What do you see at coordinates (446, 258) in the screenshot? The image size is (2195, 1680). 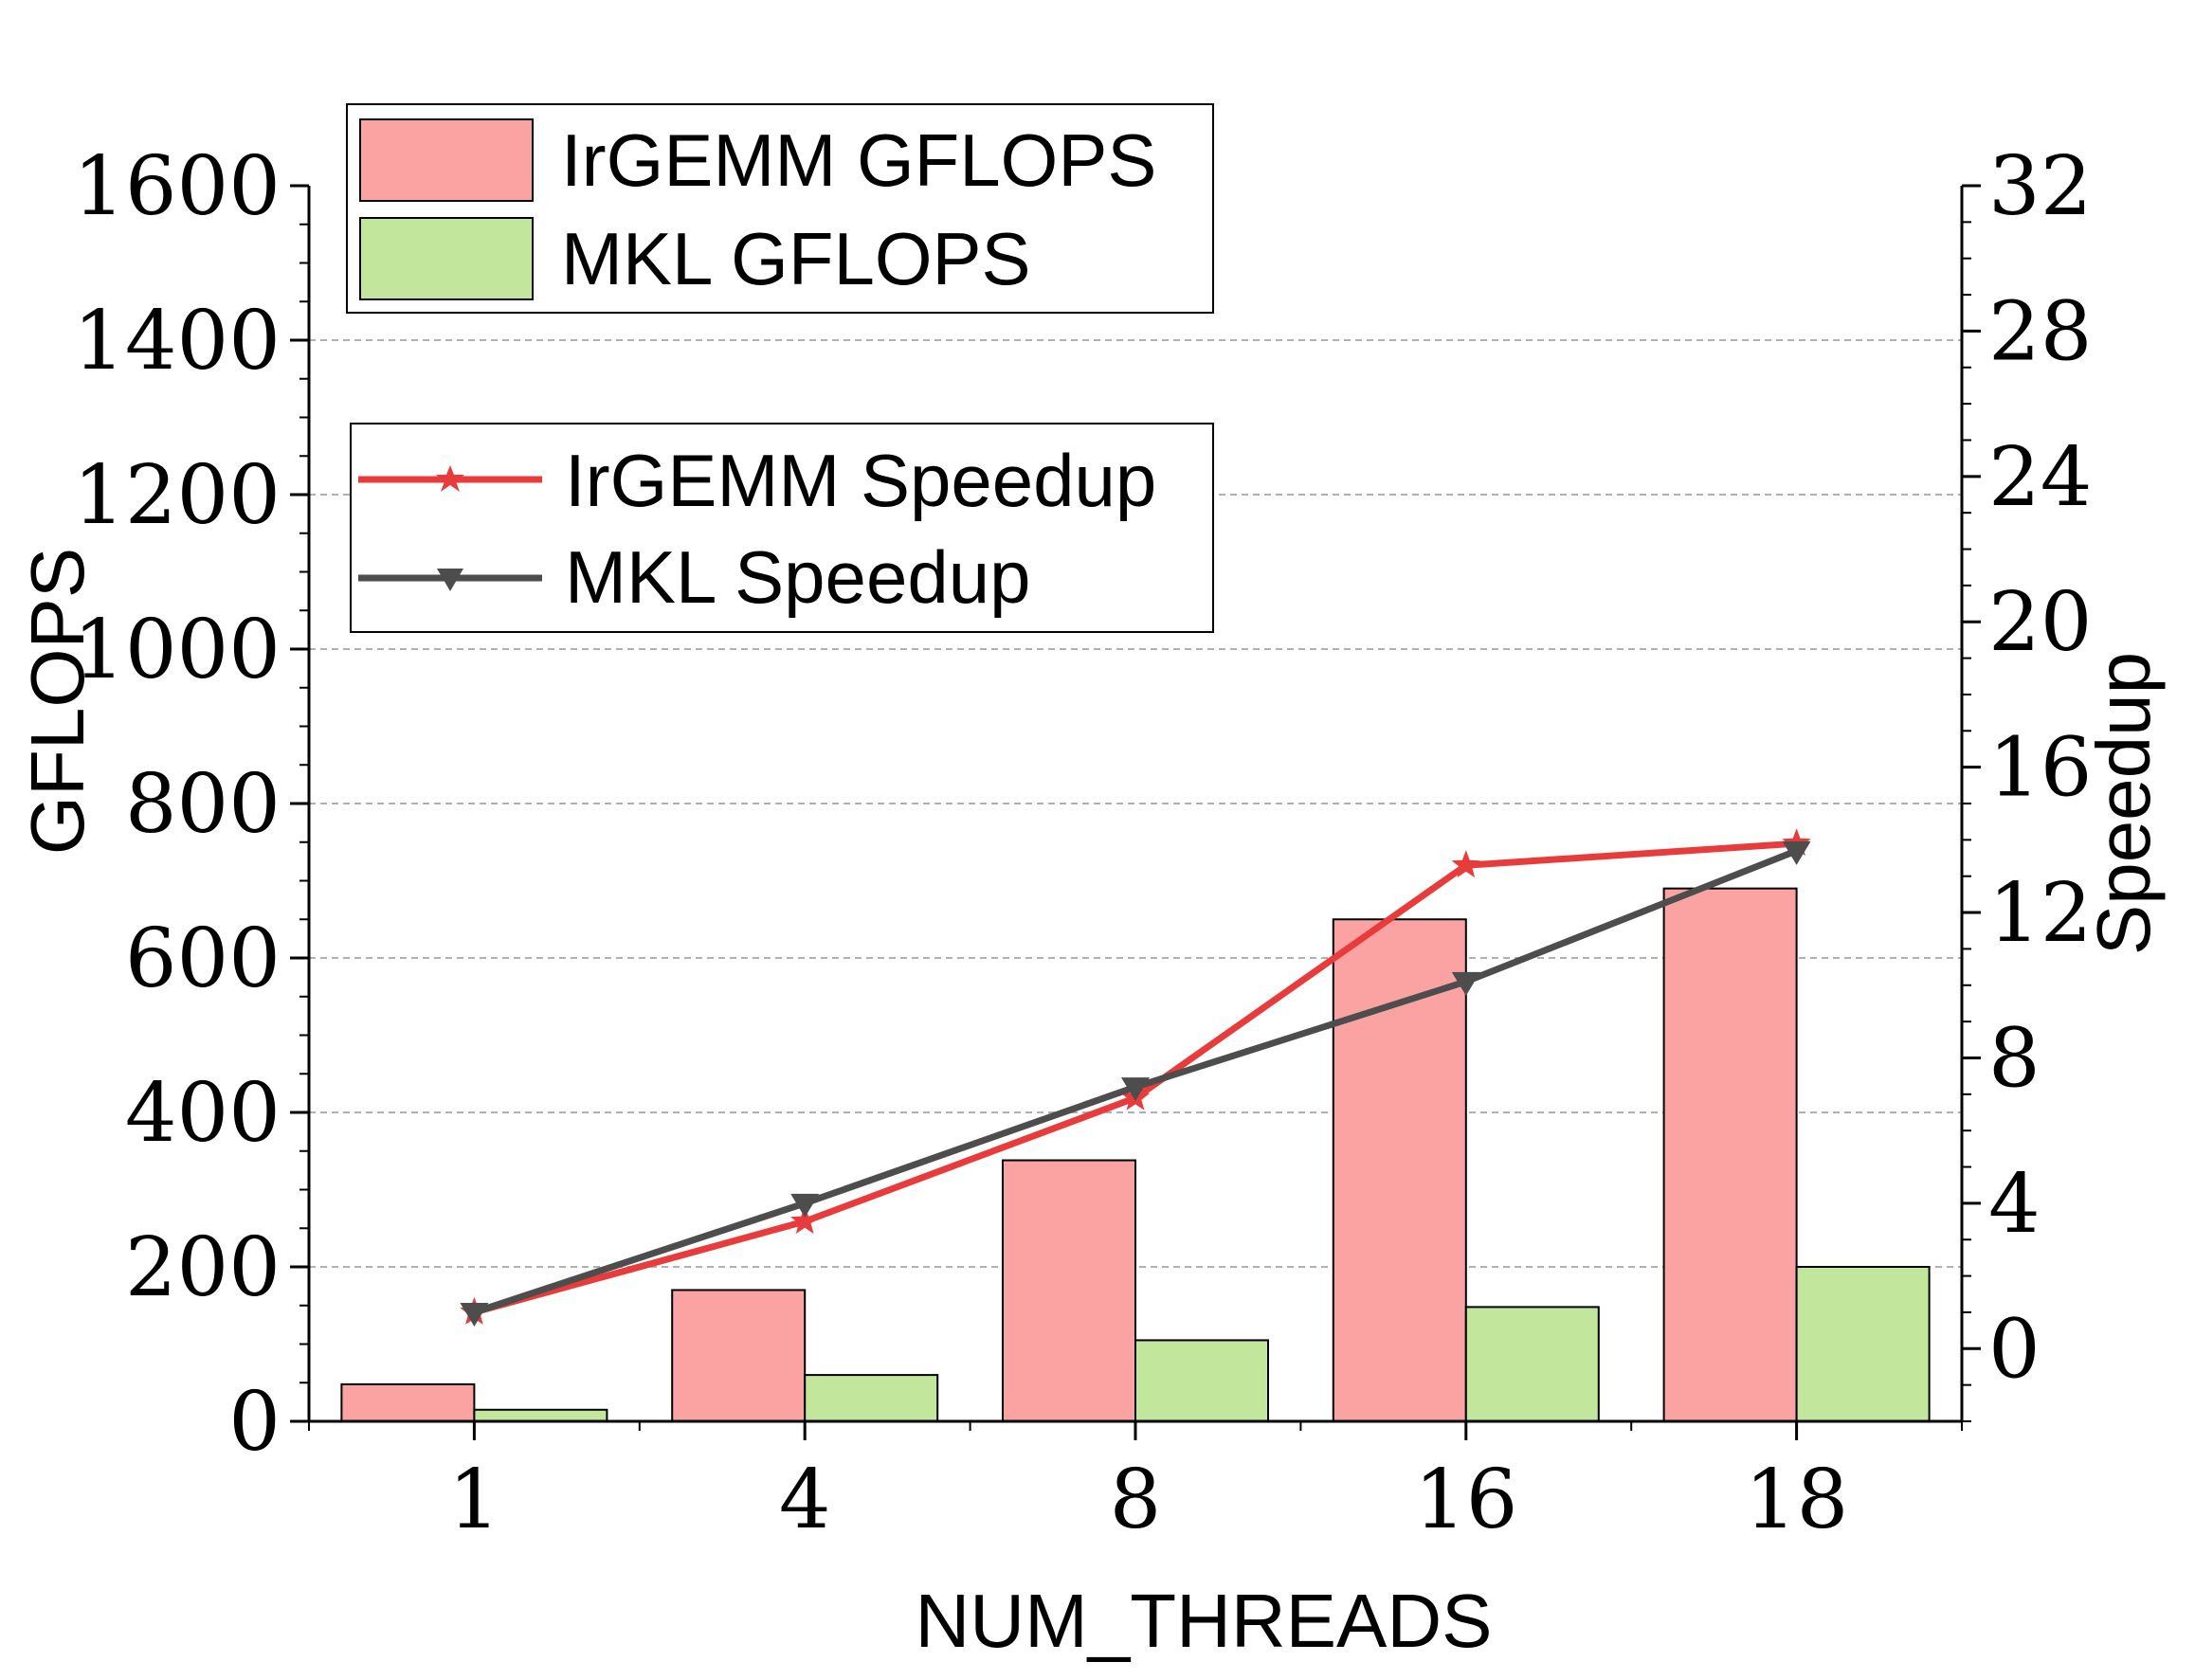 I see `legend-swatch-mkl-gflops` at bounding box center [446, 258].